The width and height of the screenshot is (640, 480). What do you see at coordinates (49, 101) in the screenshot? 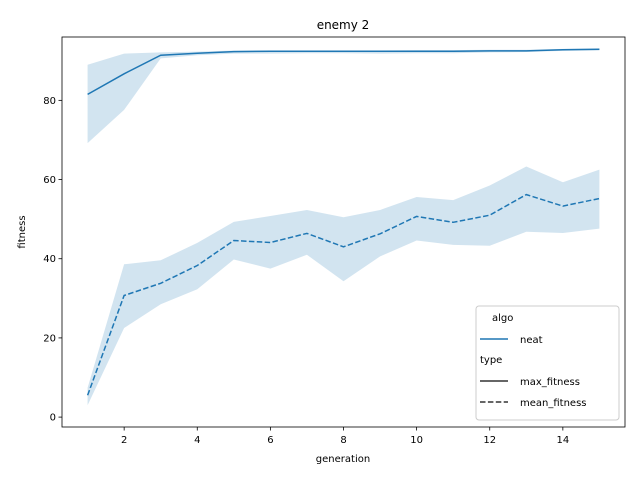
I see `y-tick-label: 80` at bounding box center [49, 101].